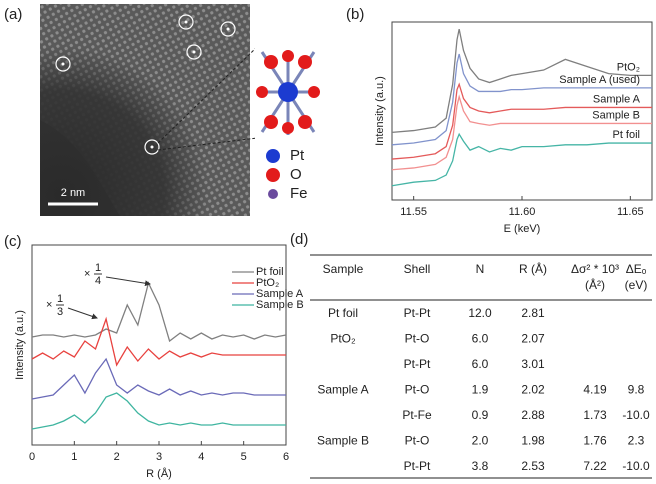 This screenshot has width=656, height=484. Describe the element at coordinates (342, 390) in the screenshot. I see `table-cell: Sample A` at that location.